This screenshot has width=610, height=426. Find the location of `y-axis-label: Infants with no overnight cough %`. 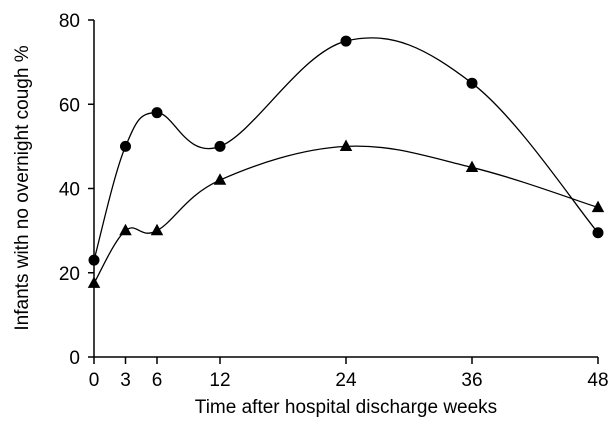

y-axis-label: Infants with no overnight cough % is located at coordinates (22, 187).